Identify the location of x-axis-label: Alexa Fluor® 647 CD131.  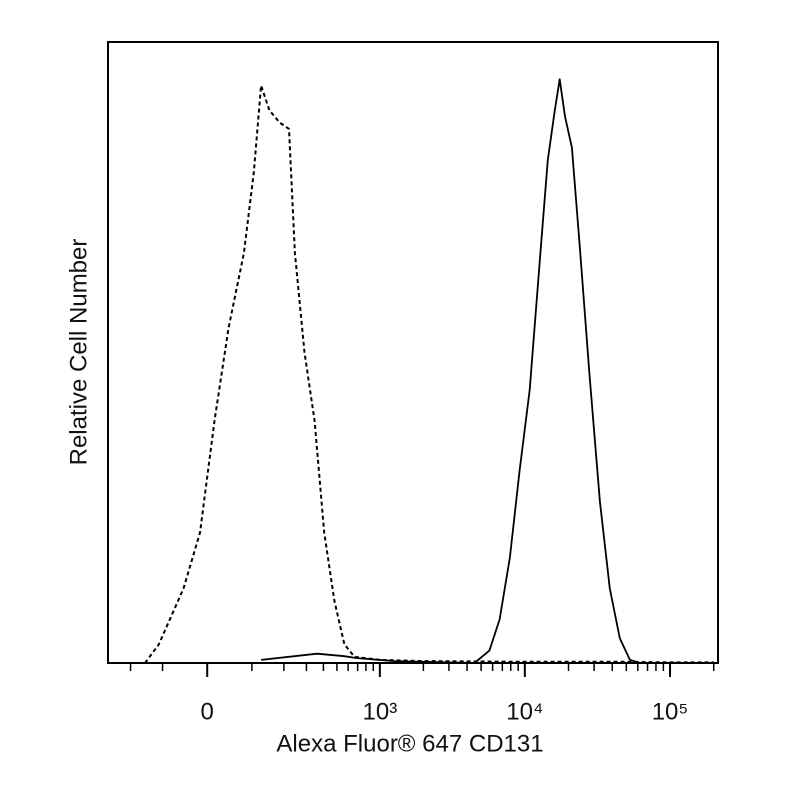
(409, 743).